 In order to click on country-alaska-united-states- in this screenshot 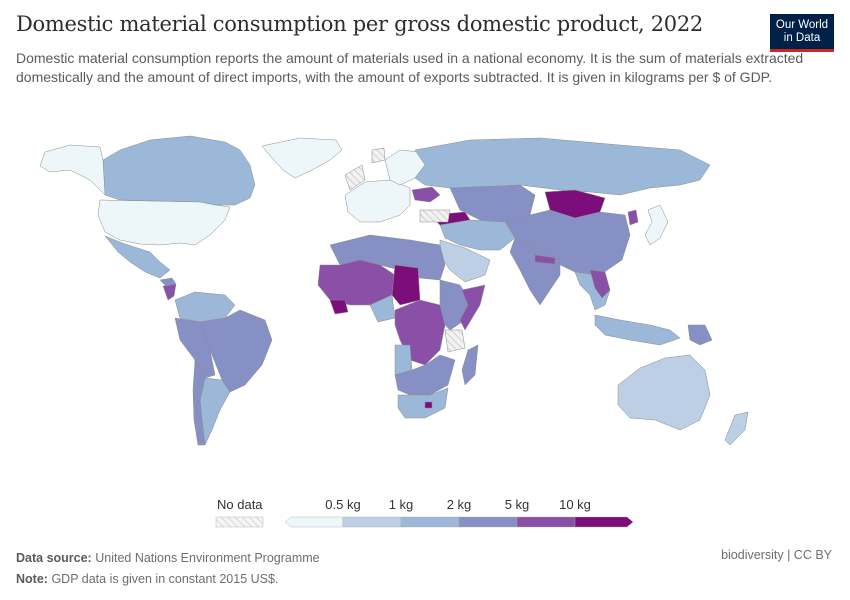, I will do `click(72, 170)`.